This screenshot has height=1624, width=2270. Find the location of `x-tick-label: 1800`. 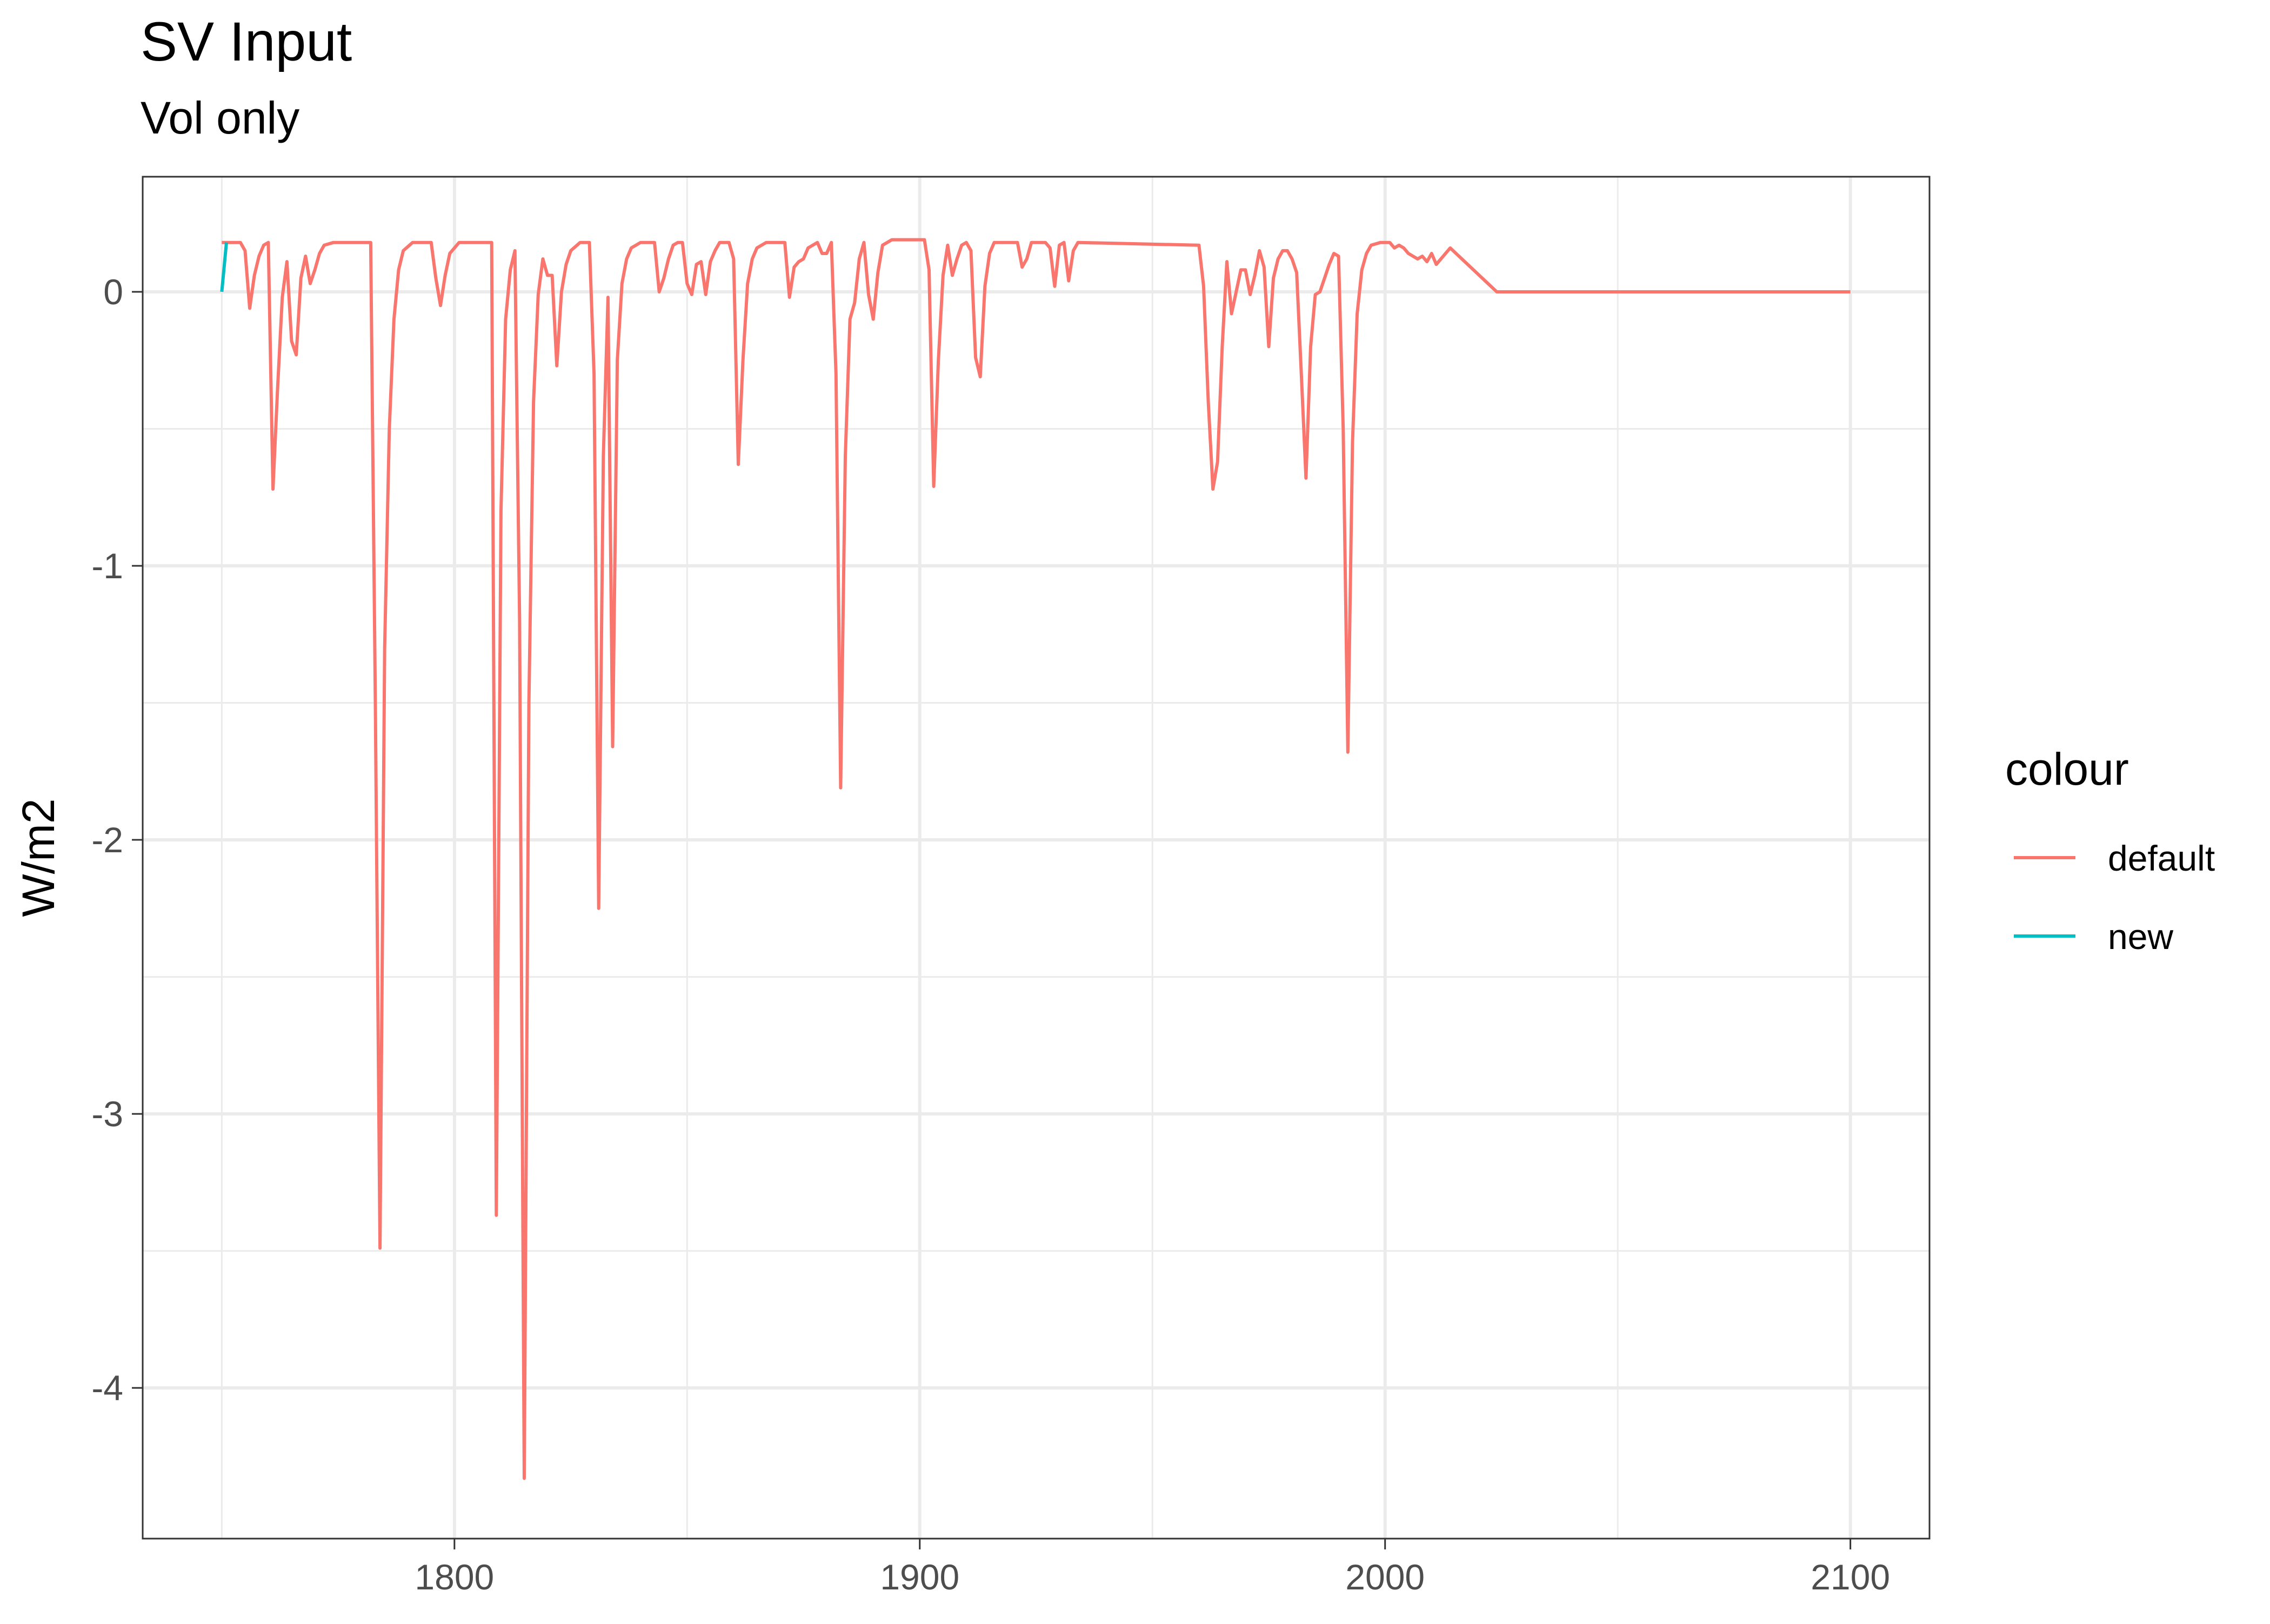

x-tick-label: 1800 is located at coordinates (454, 1577).